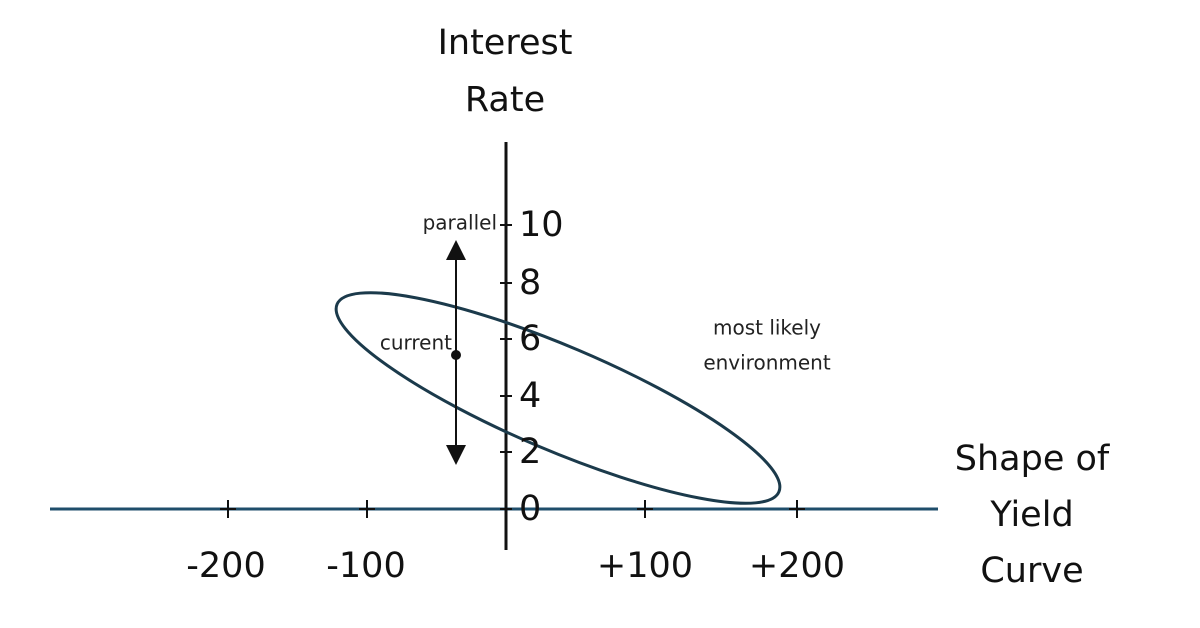  I want to click on x-axis-title: Yield, so click(1031, 515).